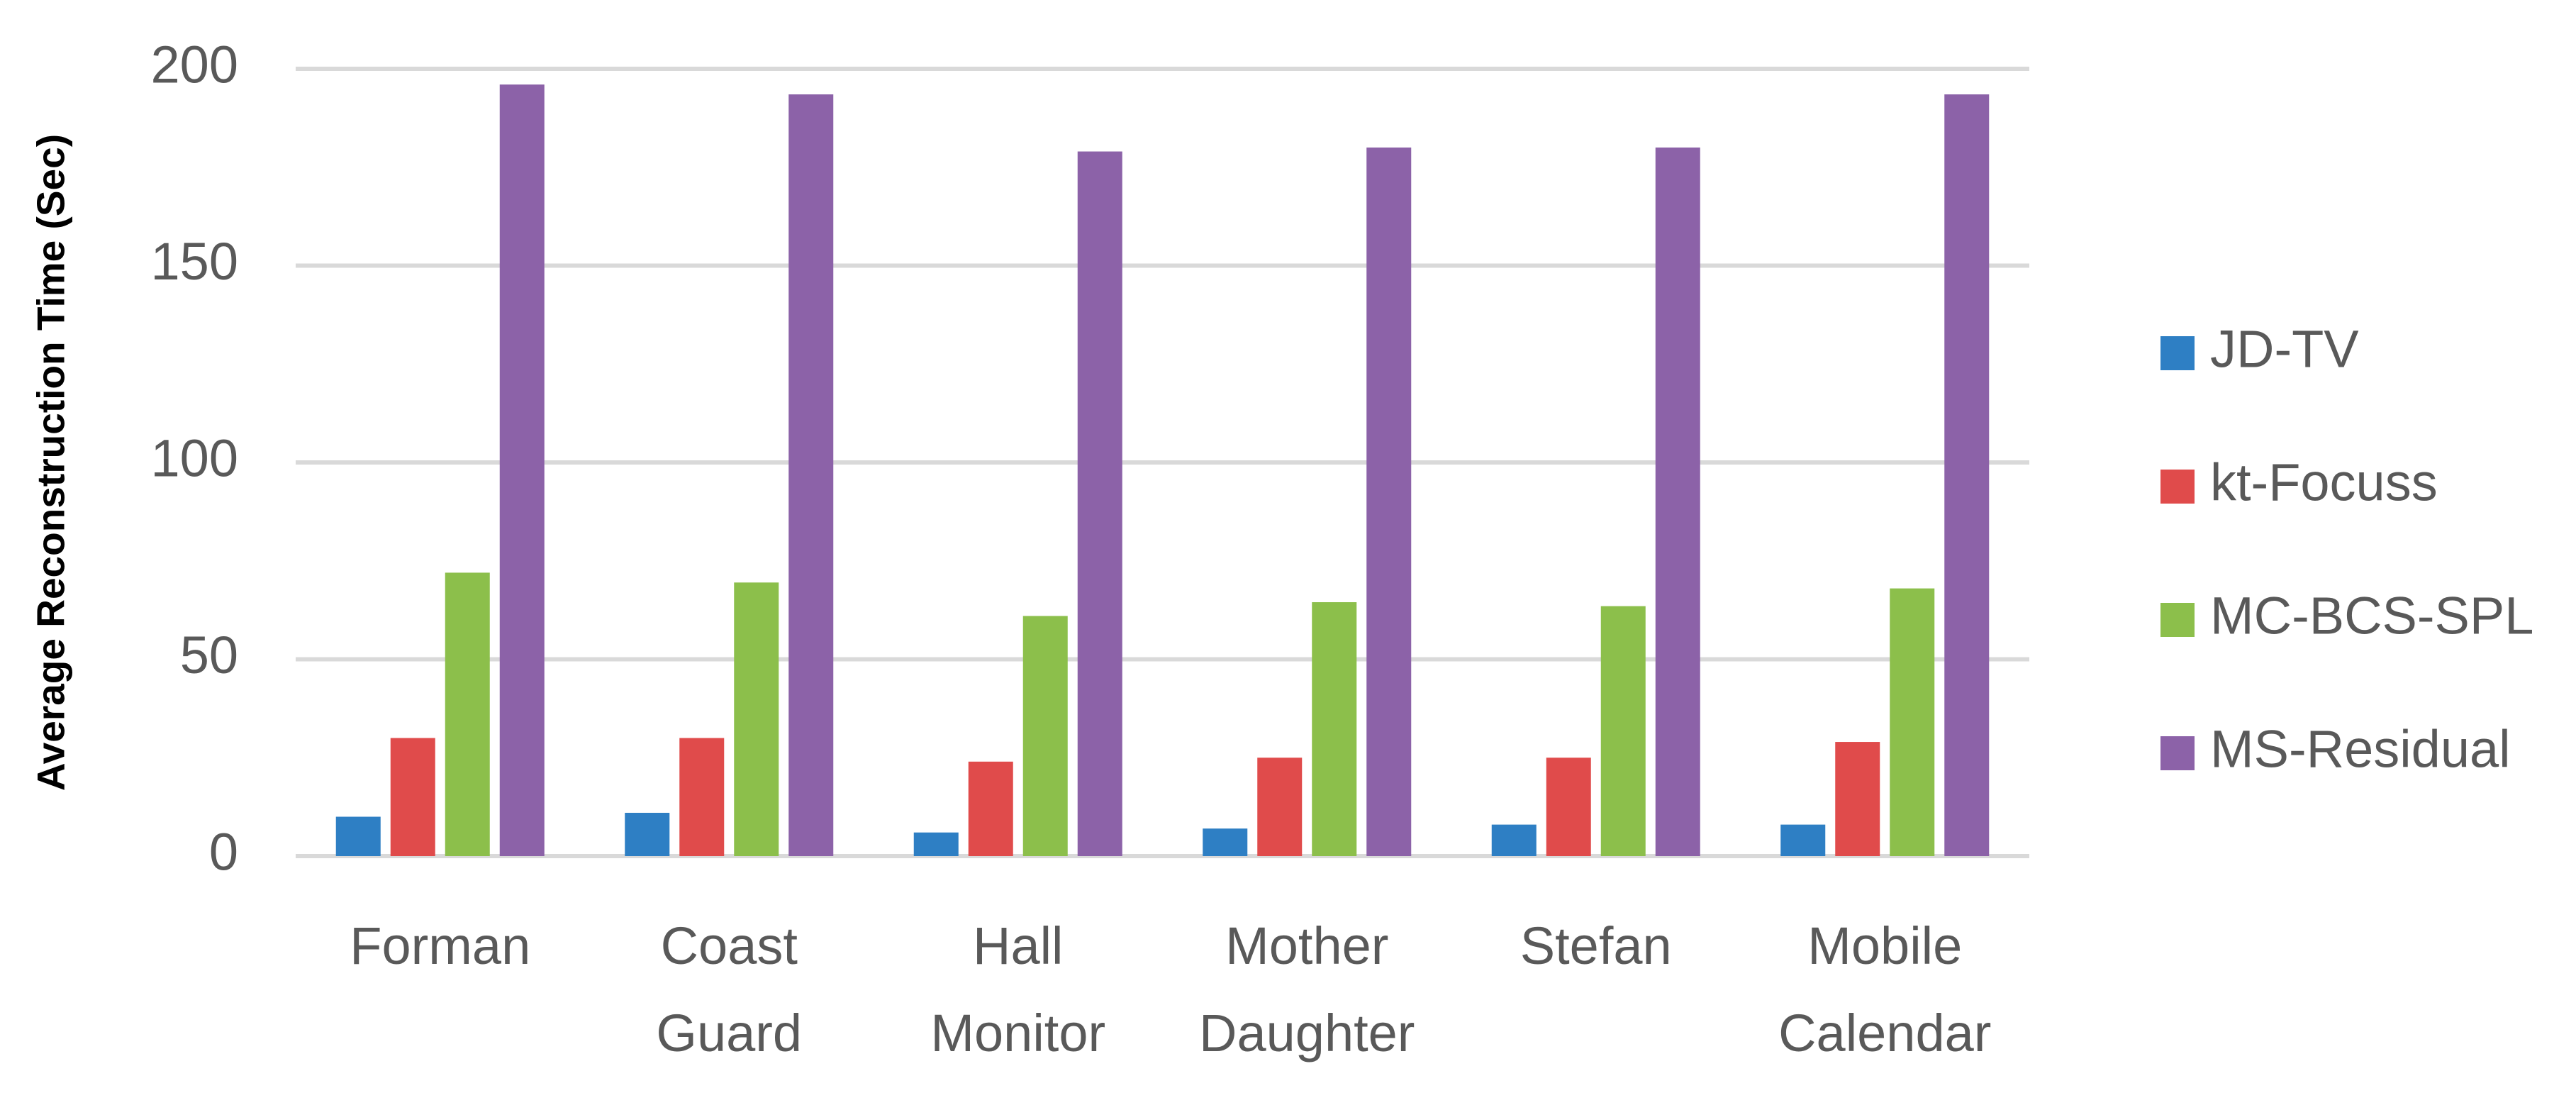  What do you see at coordinates (1596, 945) in the screenshot?
I see `x-tick-label: Stefan` at bounding box center [1596, 945].